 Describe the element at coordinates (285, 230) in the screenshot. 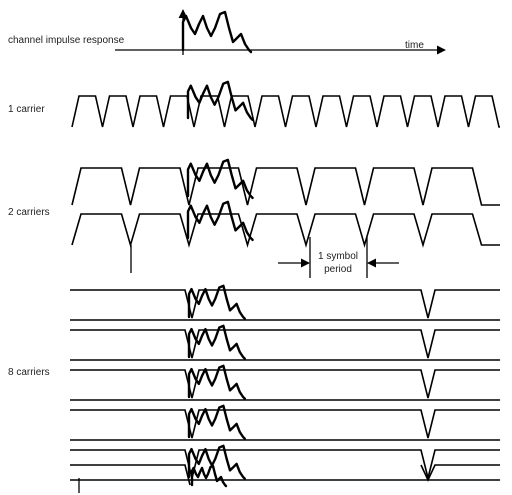

I see `two-carriers-trapezoid-path-b` at that location.